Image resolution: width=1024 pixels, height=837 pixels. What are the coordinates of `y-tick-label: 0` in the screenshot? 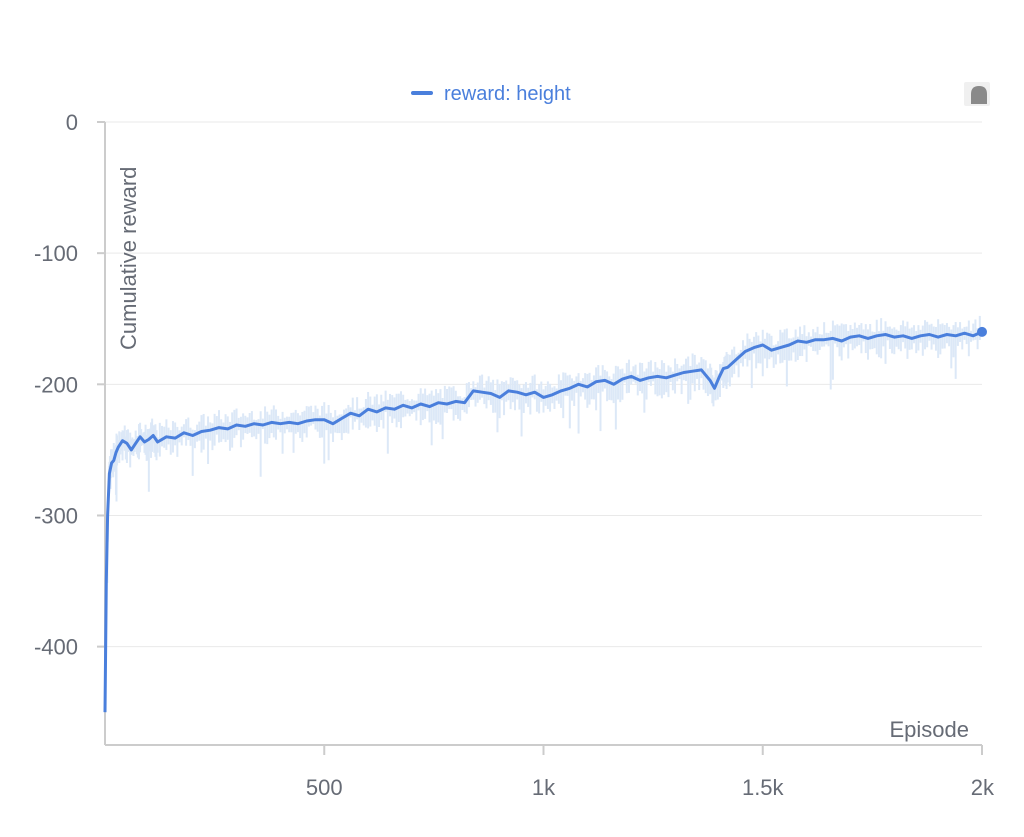 It's located at (72, 122).